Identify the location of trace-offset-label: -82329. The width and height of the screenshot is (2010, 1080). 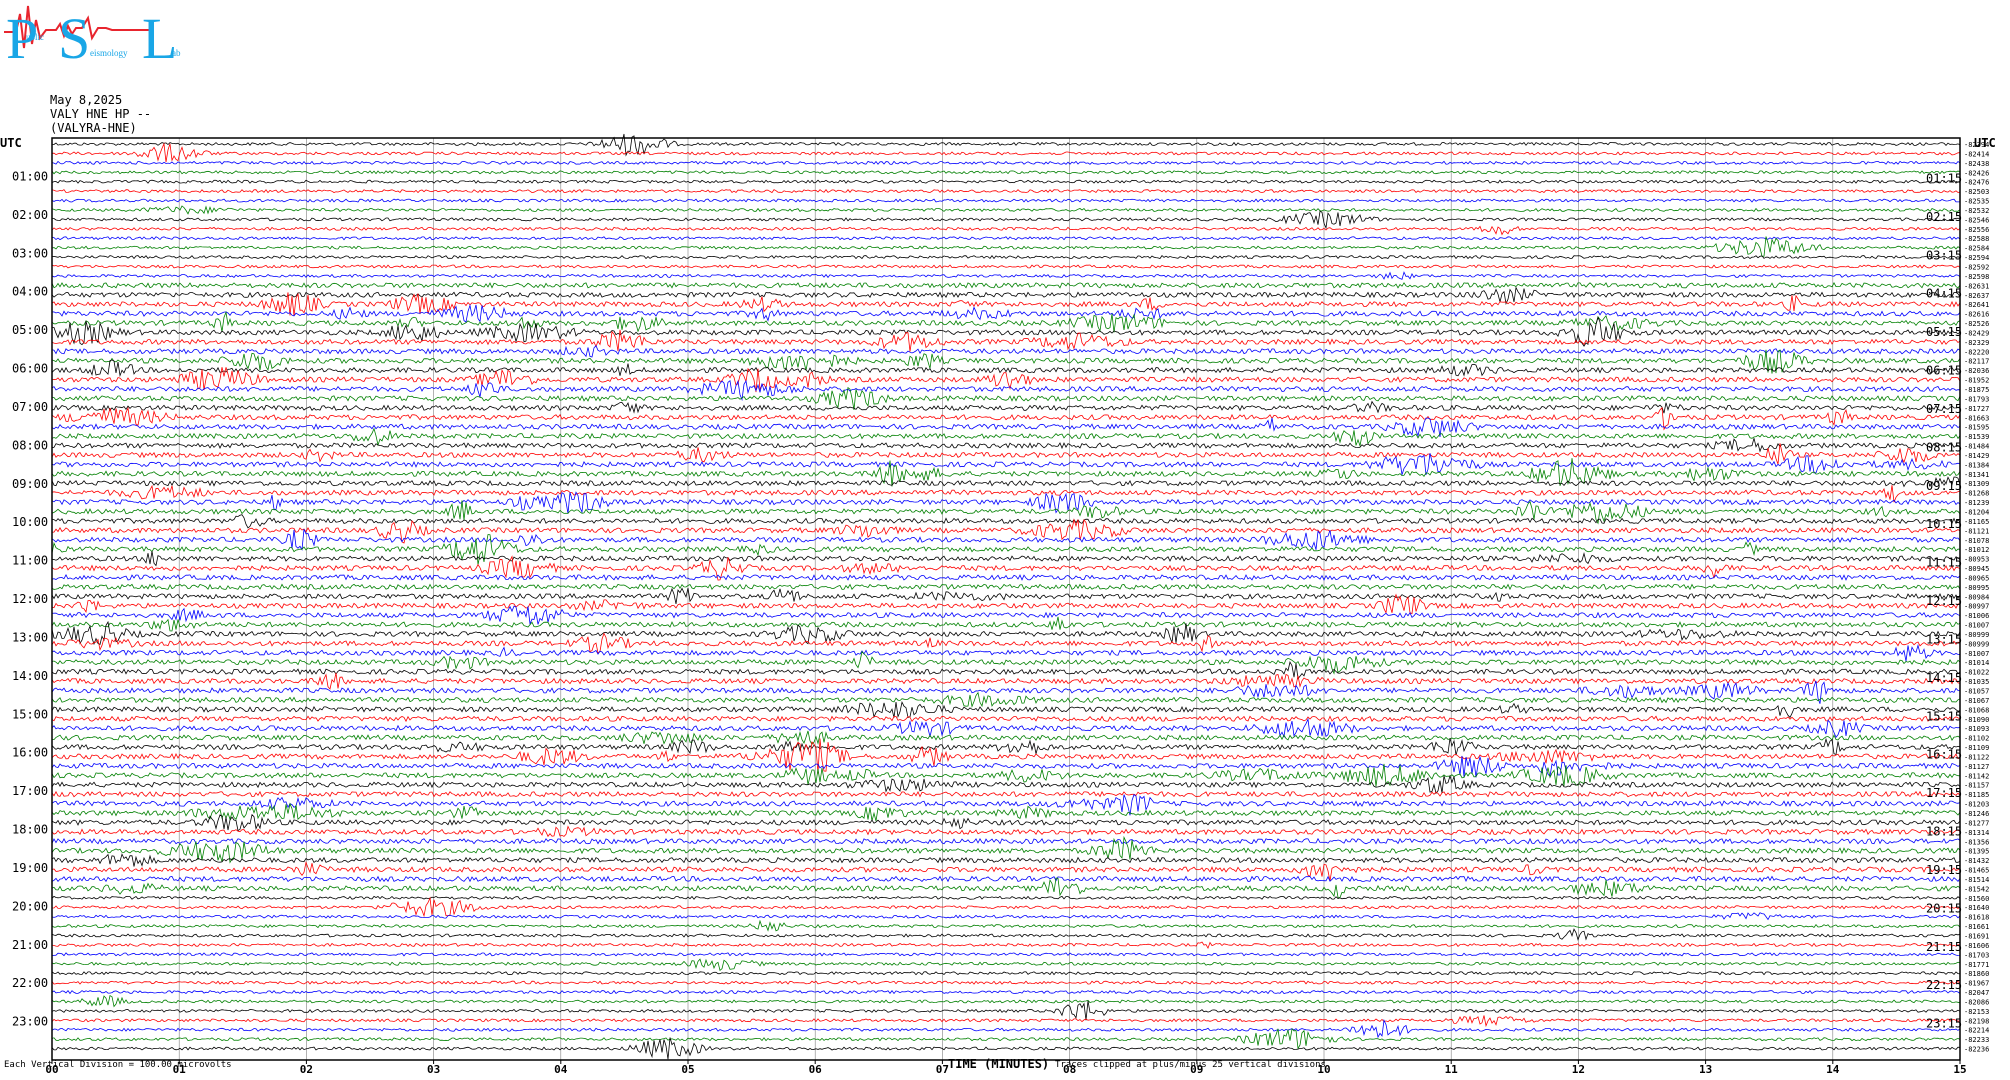
(1976, 343).